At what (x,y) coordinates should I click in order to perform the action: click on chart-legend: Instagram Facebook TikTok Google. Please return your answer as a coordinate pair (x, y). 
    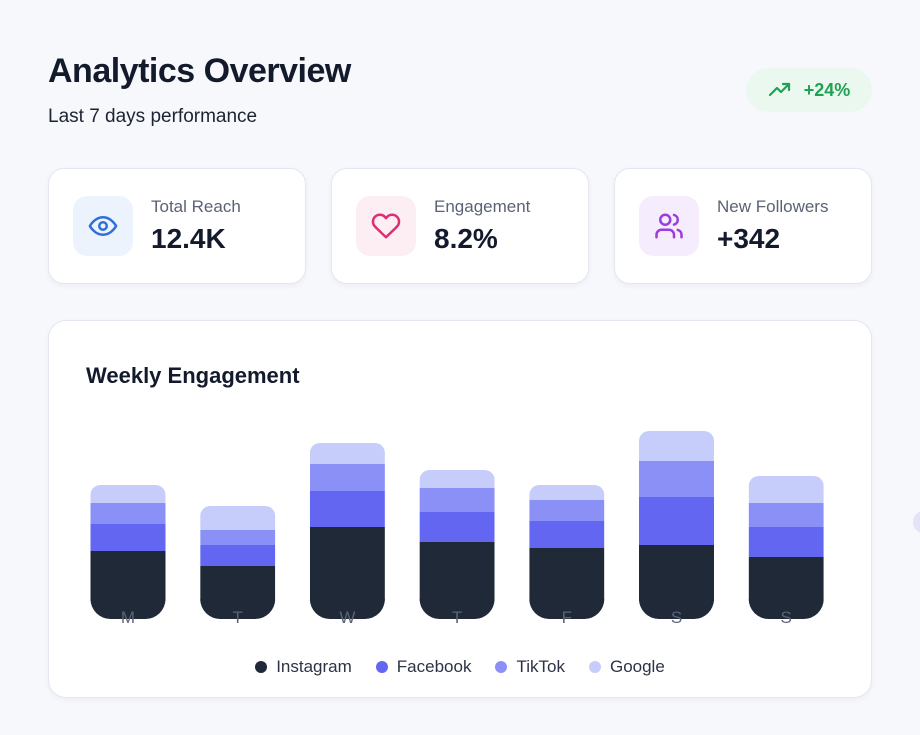
    Looking at the image, I should click on (460, 667).